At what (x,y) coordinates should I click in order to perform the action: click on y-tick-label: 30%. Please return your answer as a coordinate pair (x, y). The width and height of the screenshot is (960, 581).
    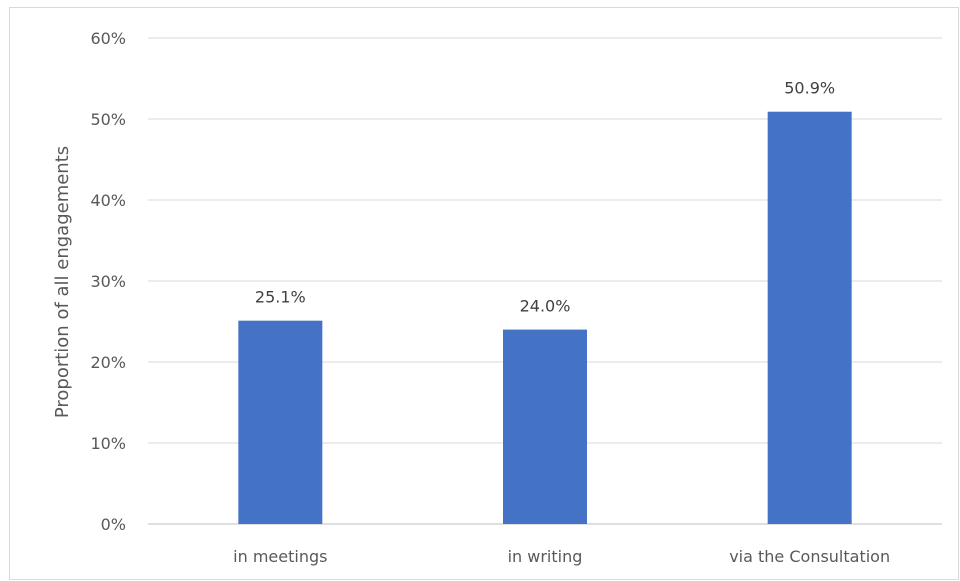
    Looking at the image, I should click on (108, 281).